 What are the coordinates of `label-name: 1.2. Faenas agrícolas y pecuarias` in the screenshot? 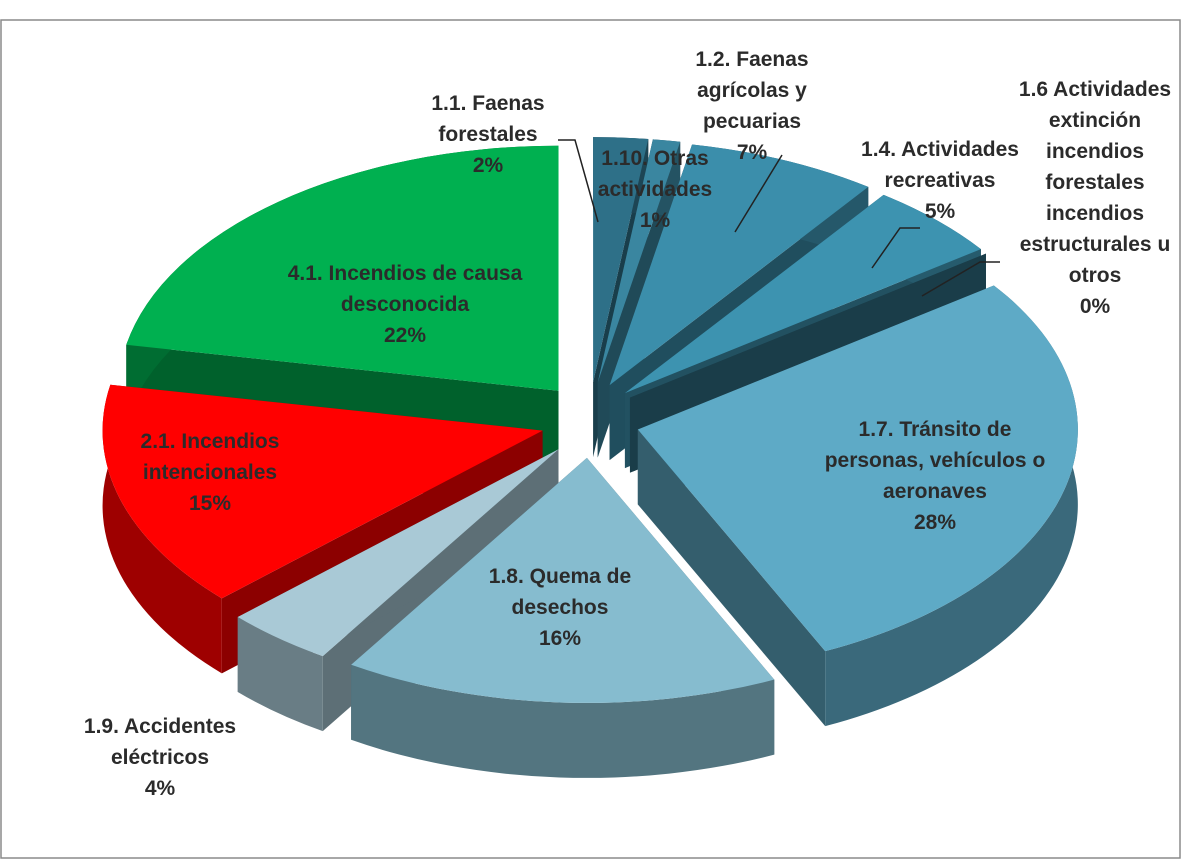 It's located at (752, 90).